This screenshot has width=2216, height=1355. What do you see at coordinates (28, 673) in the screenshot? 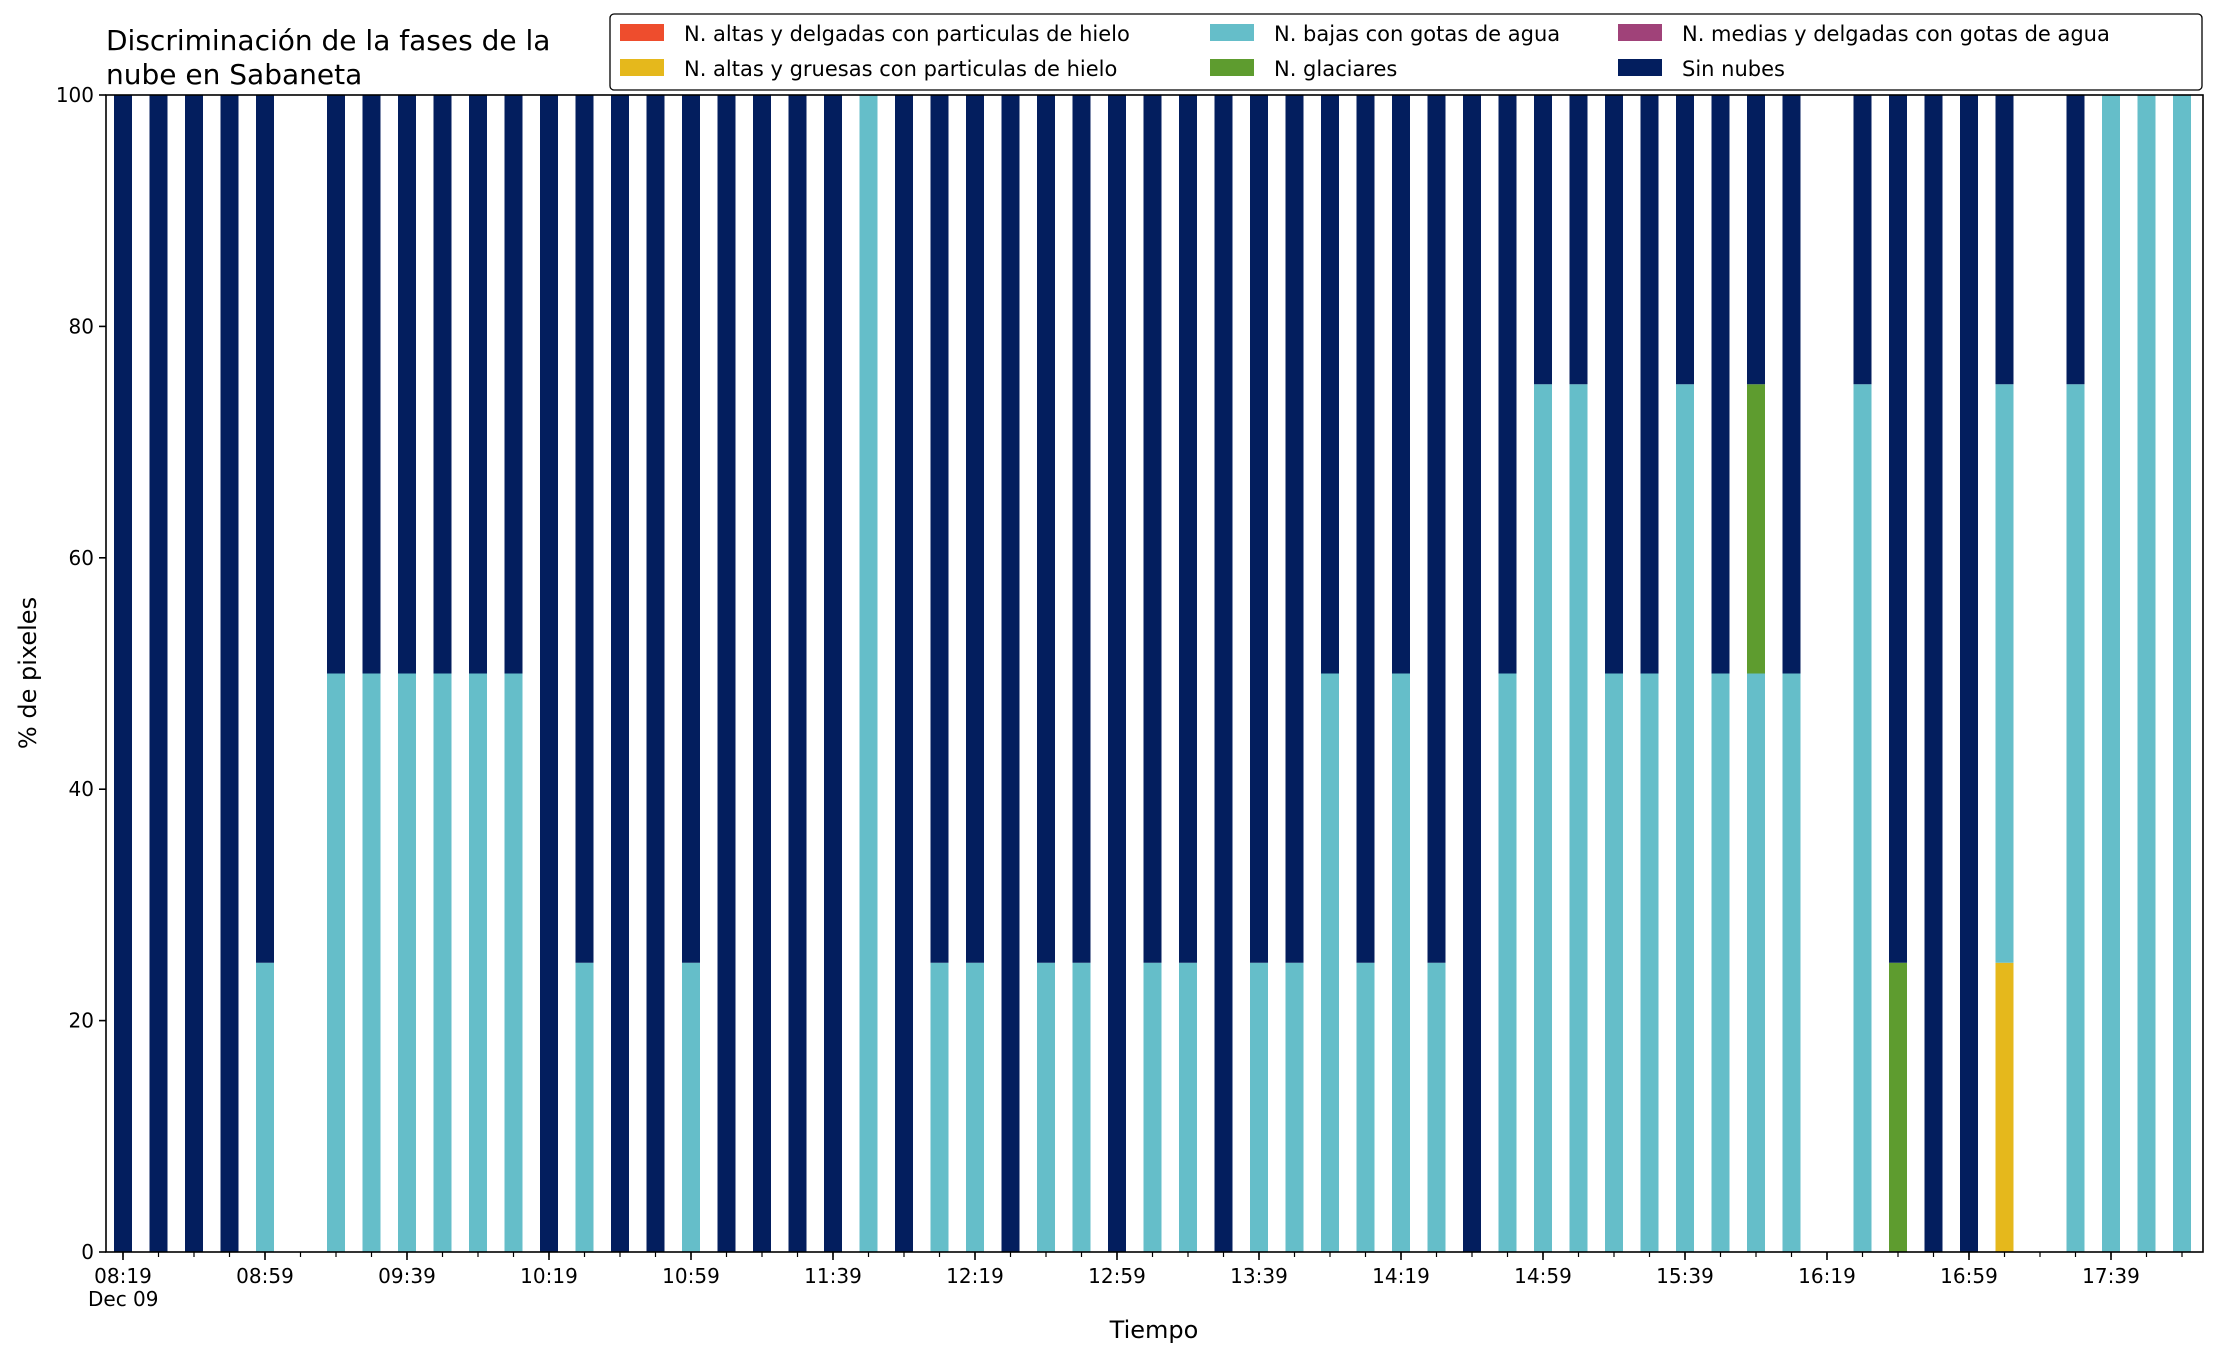
I see `y-axis-label: % de pixeles` at bounding box center [28, 673].